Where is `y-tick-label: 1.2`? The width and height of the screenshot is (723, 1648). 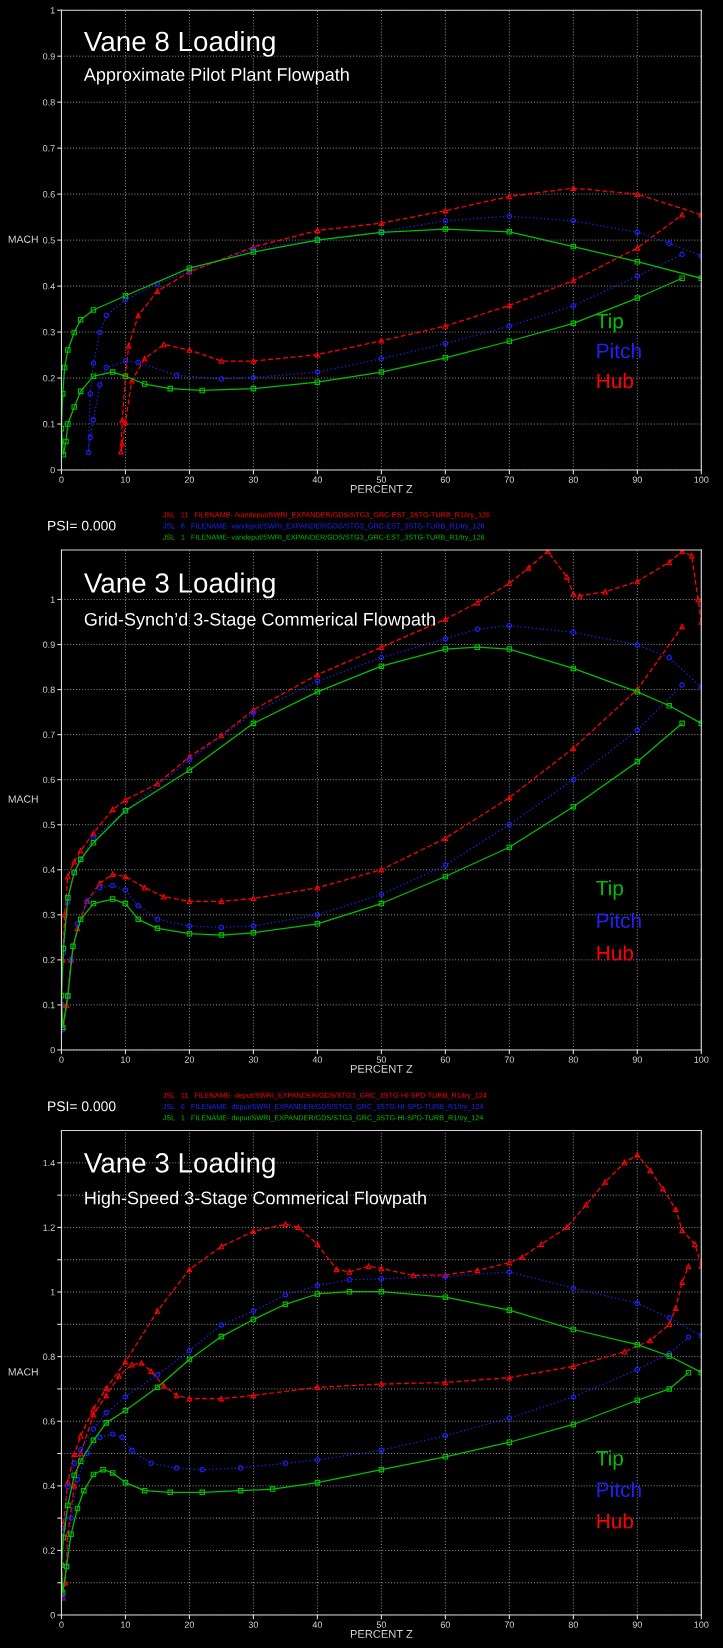
y-tick-label: 1.2 is located at coordinates (49, 1227).